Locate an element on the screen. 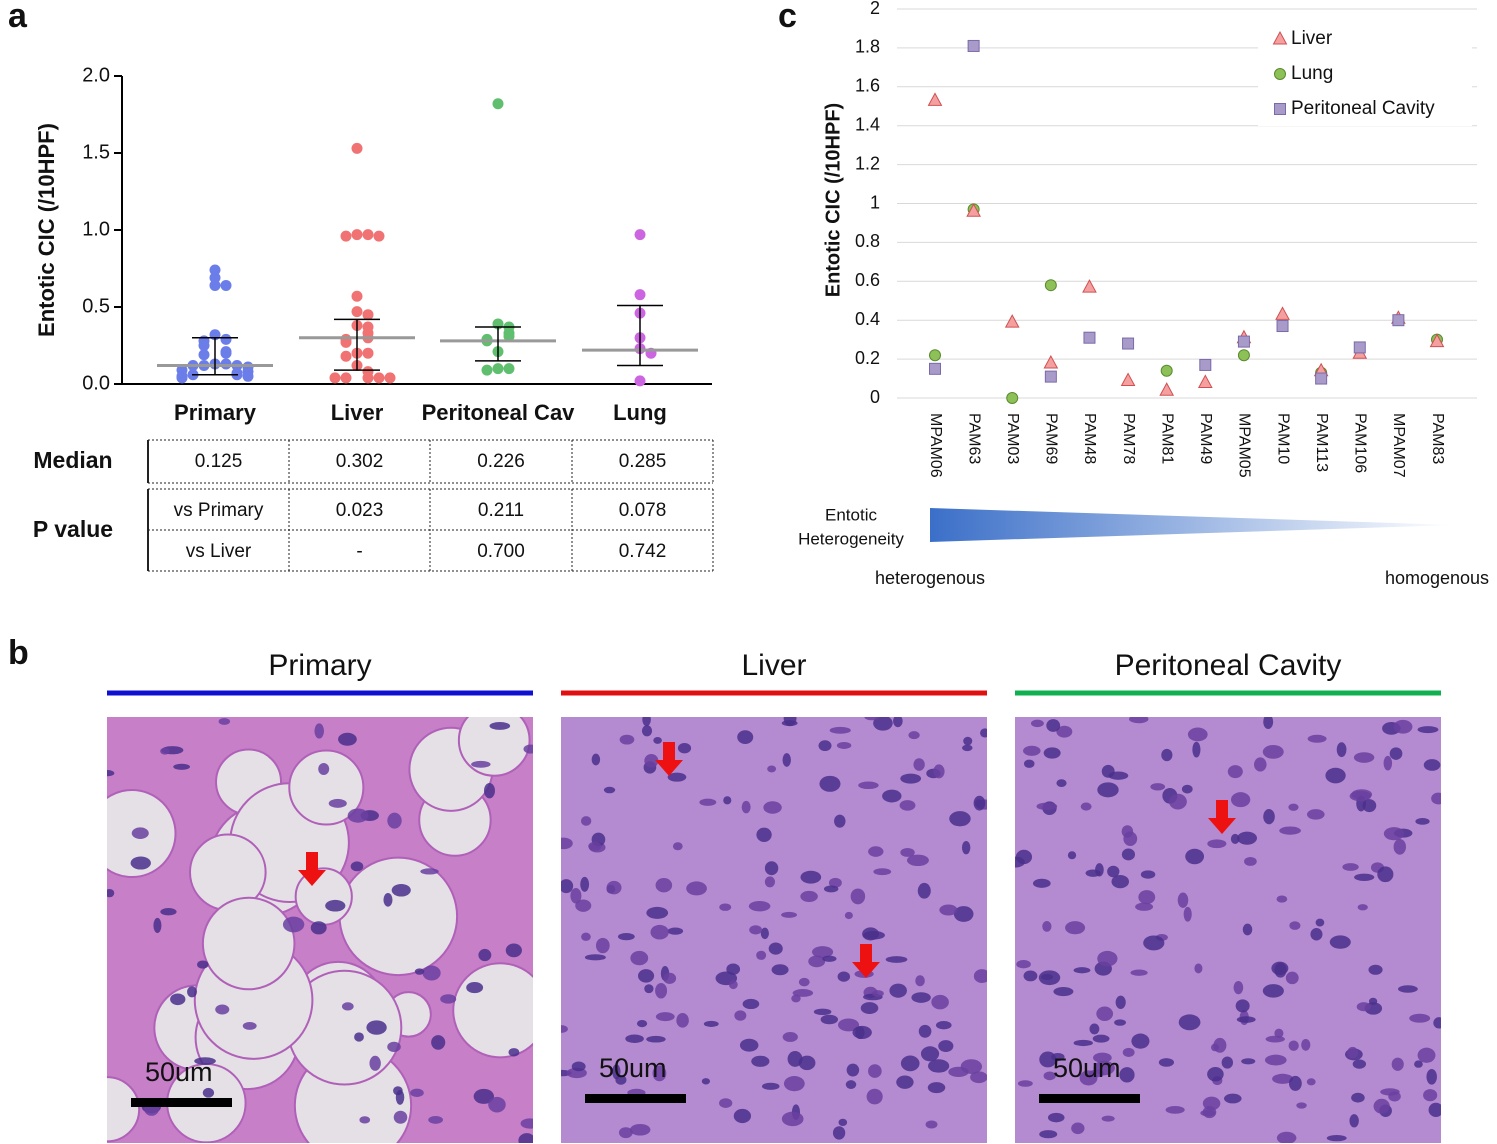 This screenshot has width=1497, height=1144. x-tick-label: Primary is located at coordinates (215, 412).